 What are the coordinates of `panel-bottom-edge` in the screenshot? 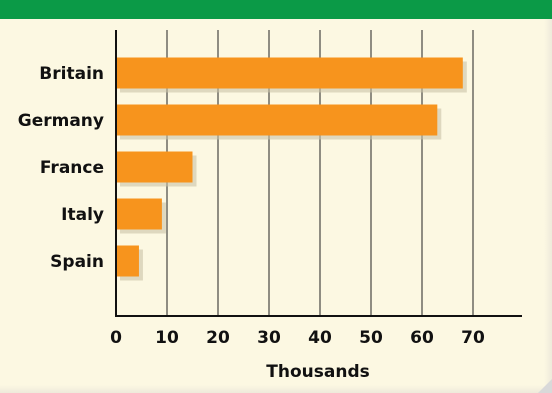 It's located at (276, 389).